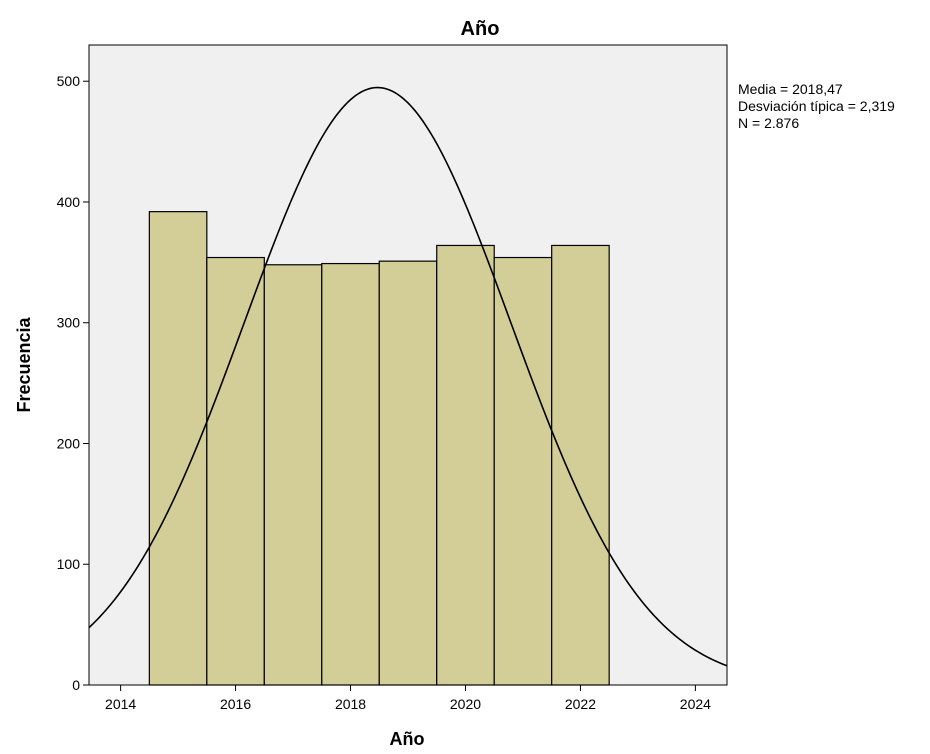  I want to click on x-tick-label: 2024, so click(695, 704).